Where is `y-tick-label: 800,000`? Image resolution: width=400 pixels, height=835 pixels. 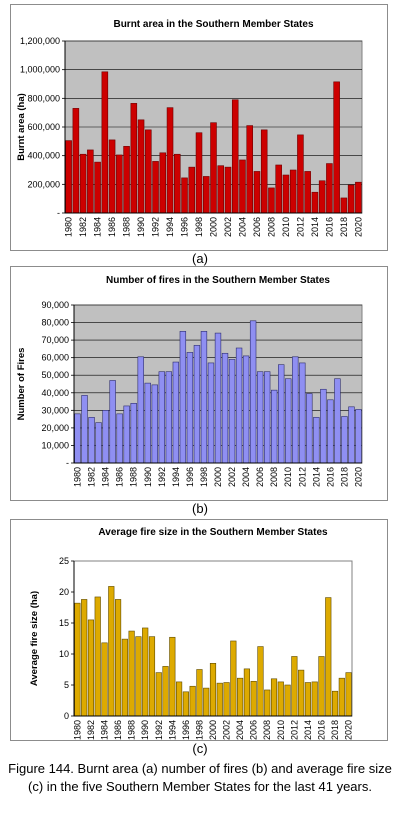
y-tick-label: 800,000 is located at coordinates (43, 98).